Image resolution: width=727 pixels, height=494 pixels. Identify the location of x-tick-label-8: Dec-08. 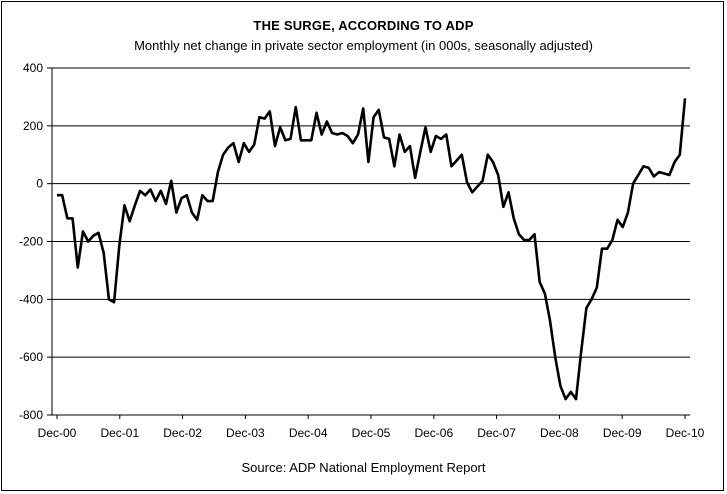
(559, 433).